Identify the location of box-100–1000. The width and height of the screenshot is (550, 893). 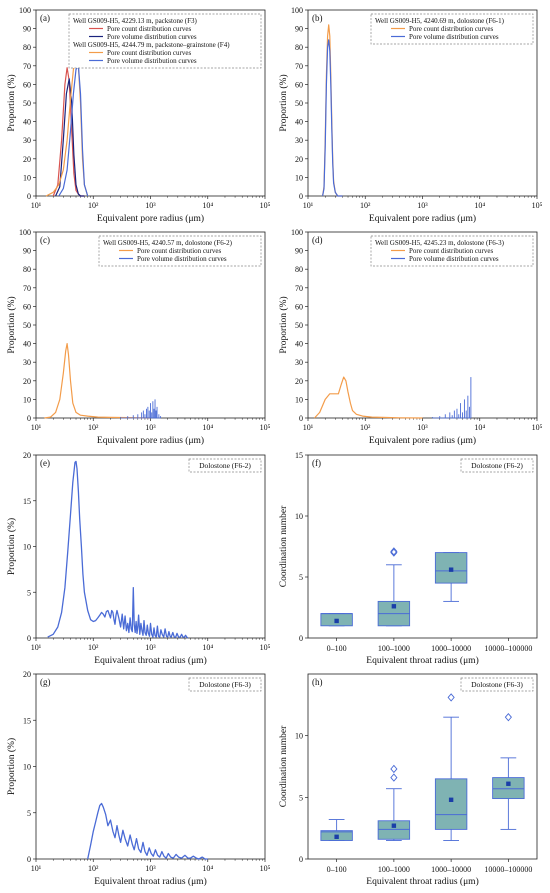
(394, 587).